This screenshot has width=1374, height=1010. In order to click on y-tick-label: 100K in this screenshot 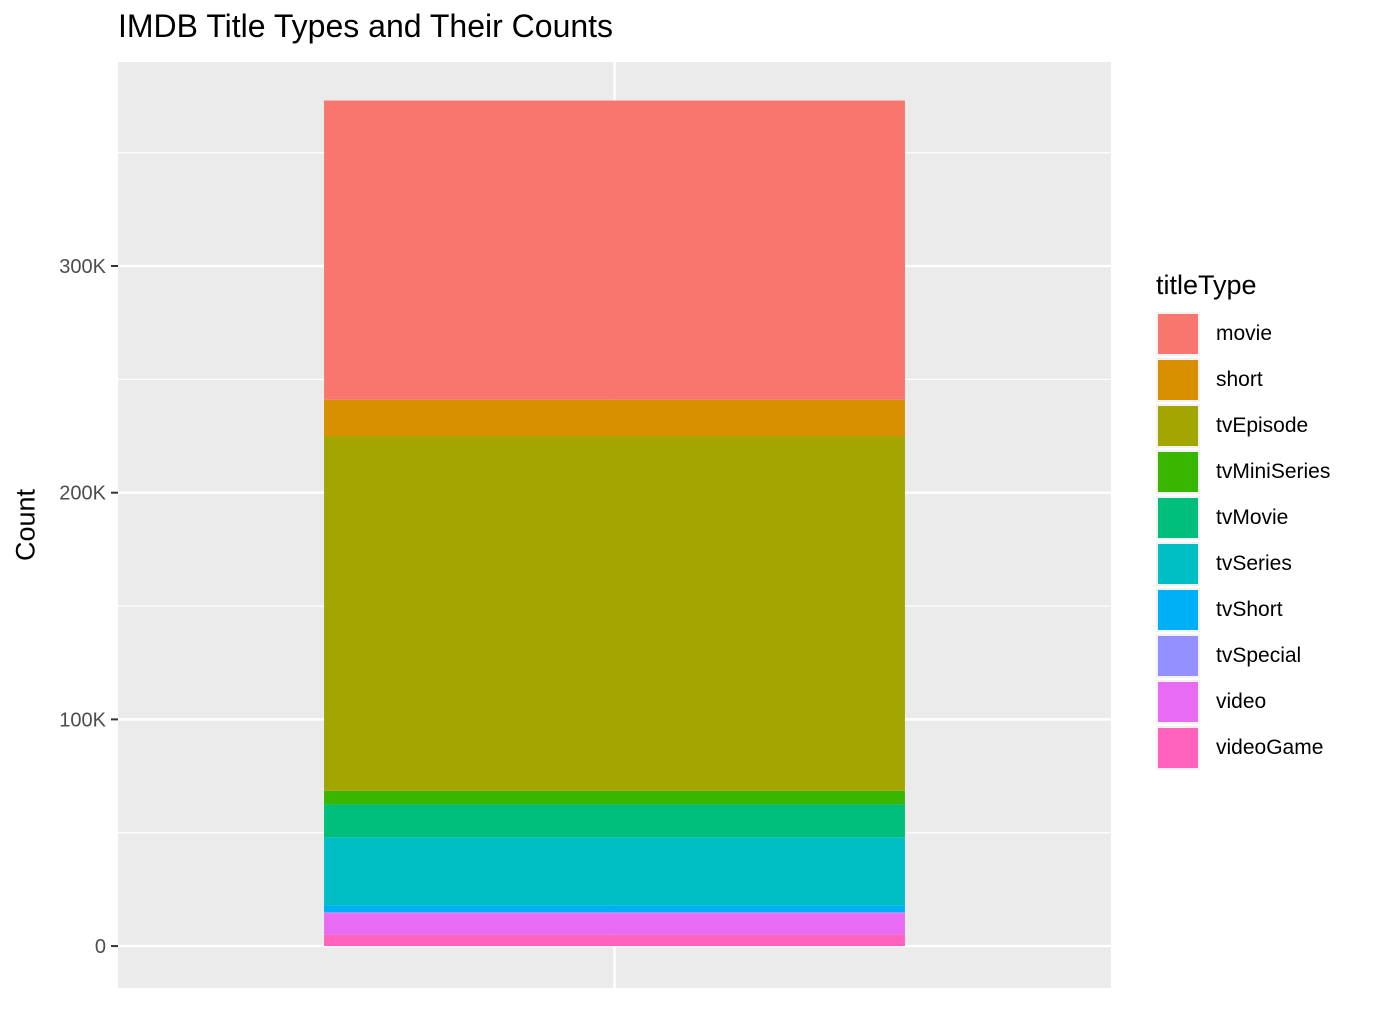, I will do `click(82, 720)`.